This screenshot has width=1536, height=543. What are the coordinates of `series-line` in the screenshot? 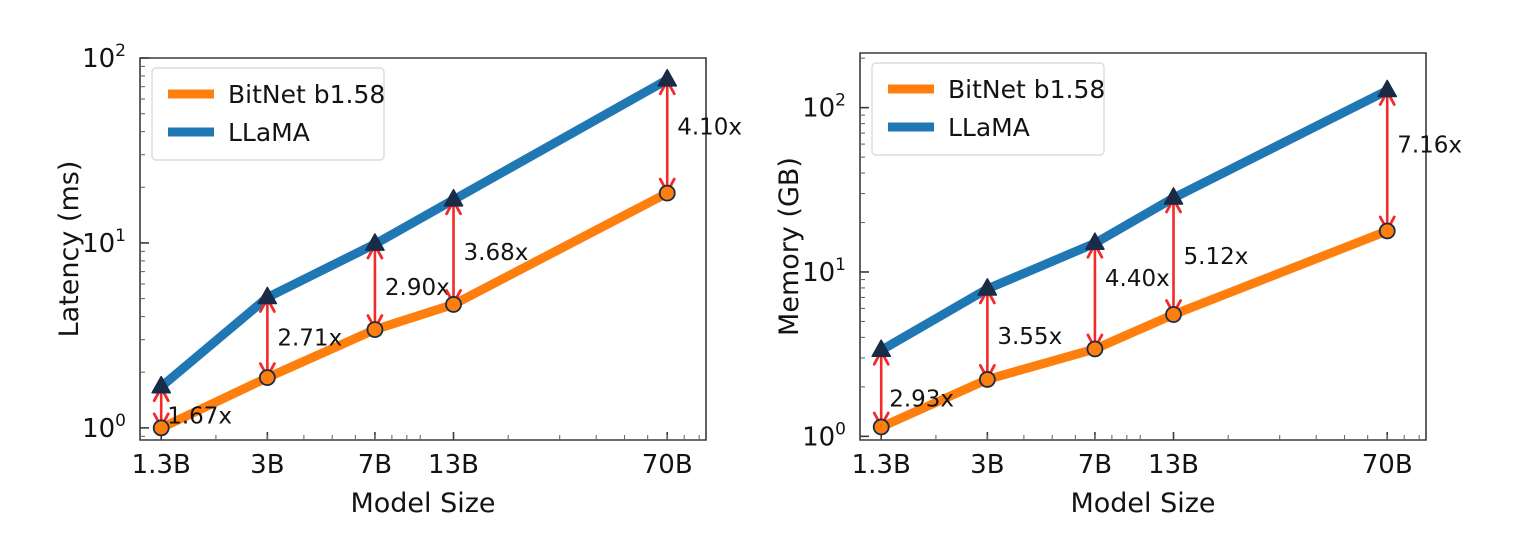 It's located at (1134, 329).